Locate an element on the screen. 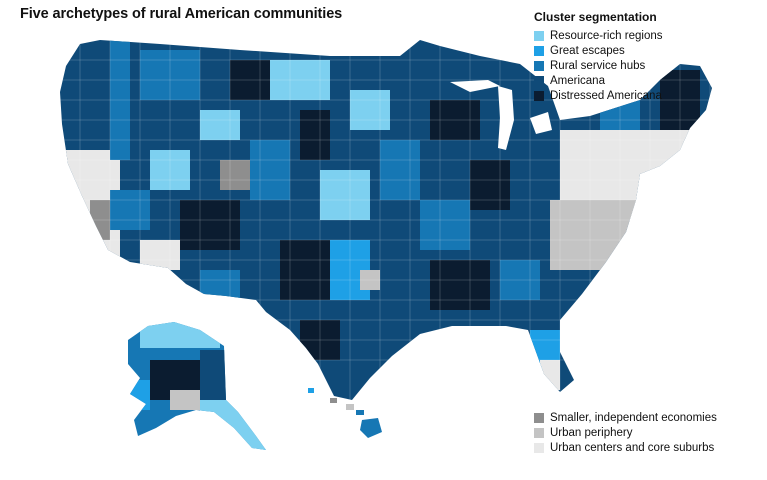 The image size is (767, 480). legend-heading: Cluster segmentation is located at coordinates (595, 17).